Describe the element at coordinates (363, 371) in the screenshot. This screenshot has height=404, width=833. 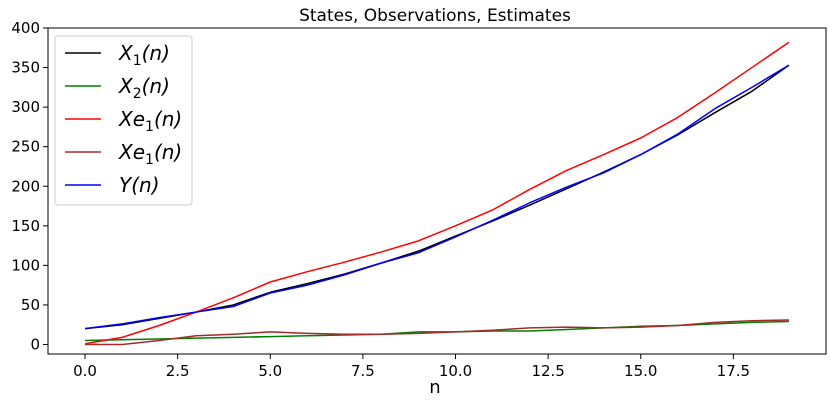
I see `x-tick-label: 7.5` at that location.